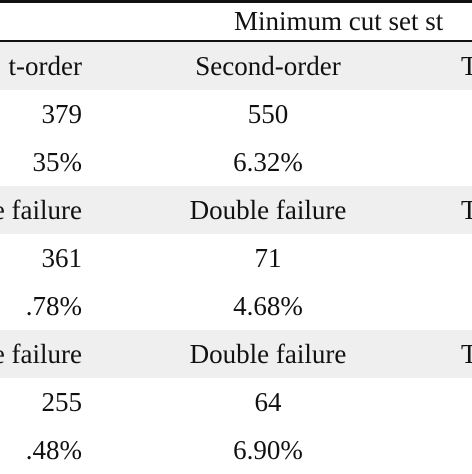 This screenshot has height=474, width=472. What do you see at coordinates (53, 450) in the screenshot?
I see `table-cell: .48%` at bounding box center [53, 450].